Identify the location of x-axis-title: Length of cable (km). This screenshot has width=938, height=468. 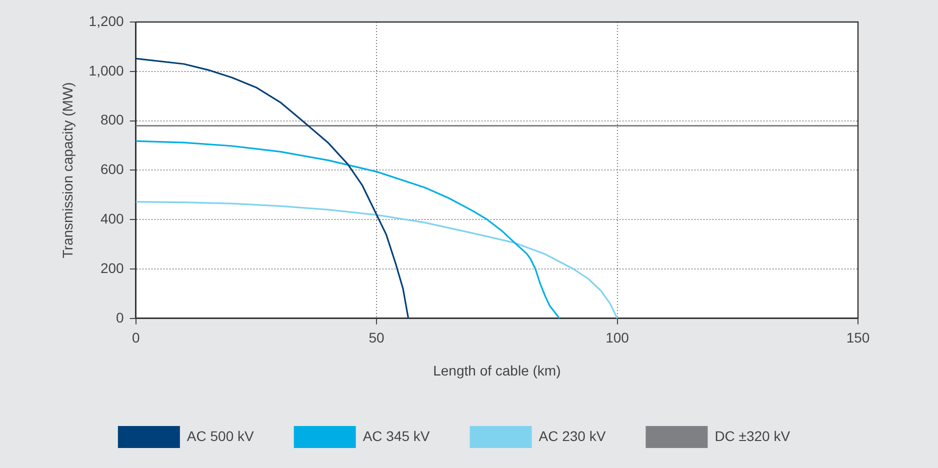
(497, 370).